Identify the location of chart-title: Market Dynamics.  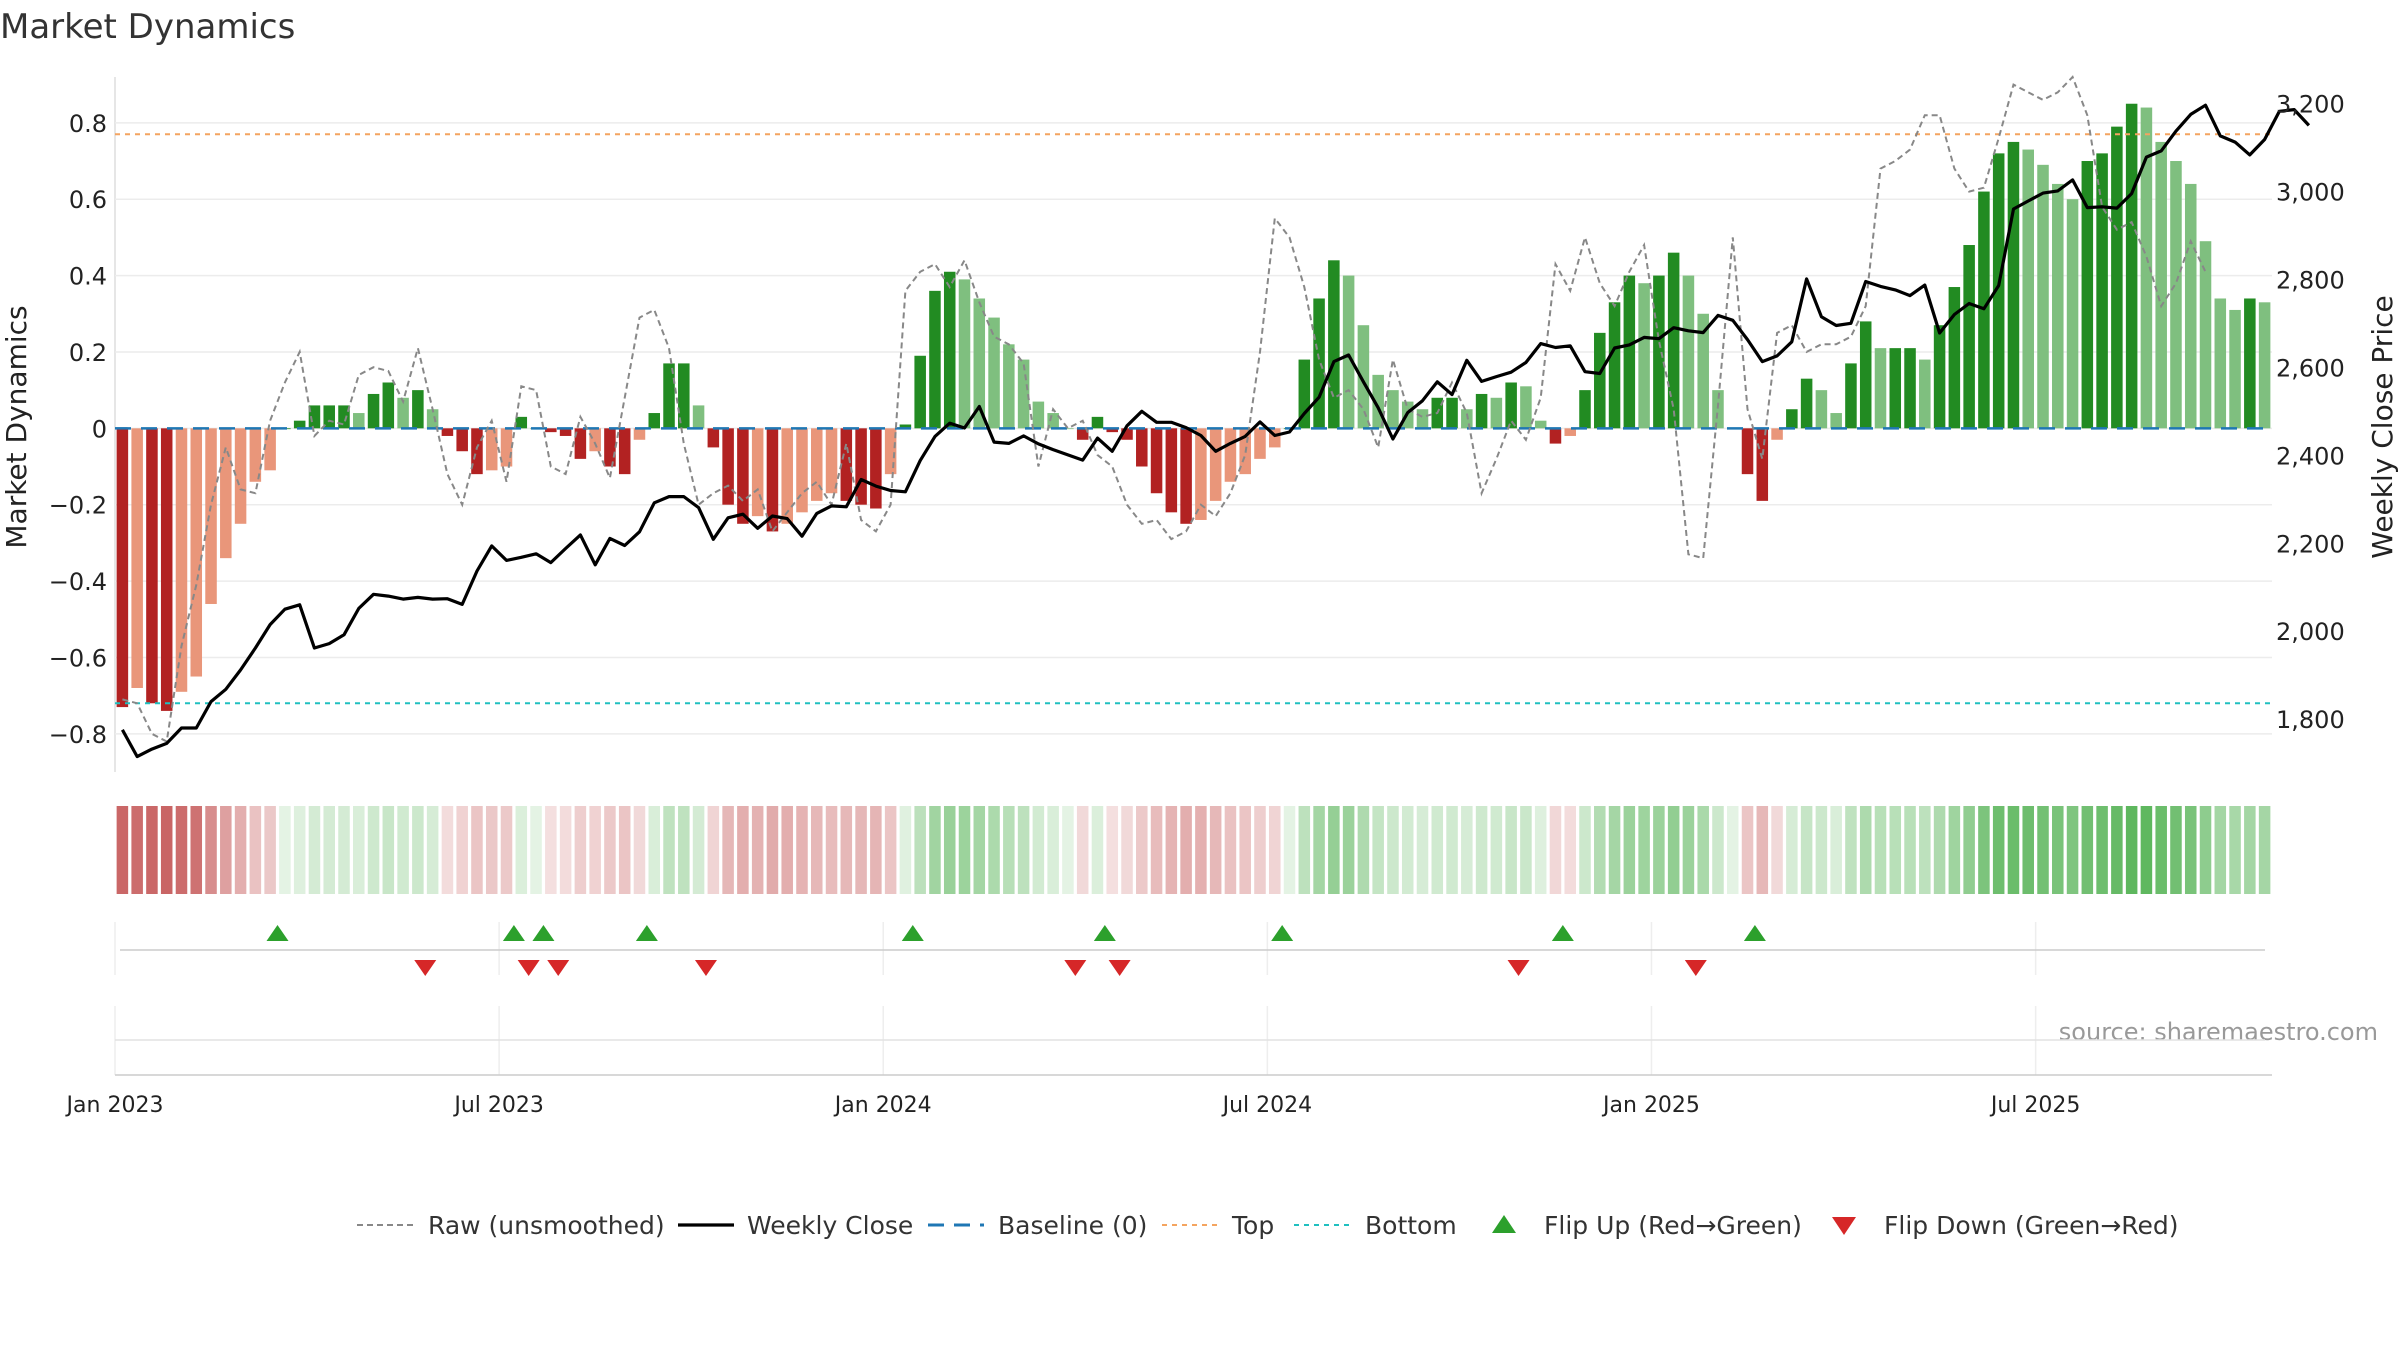
(147, 27).